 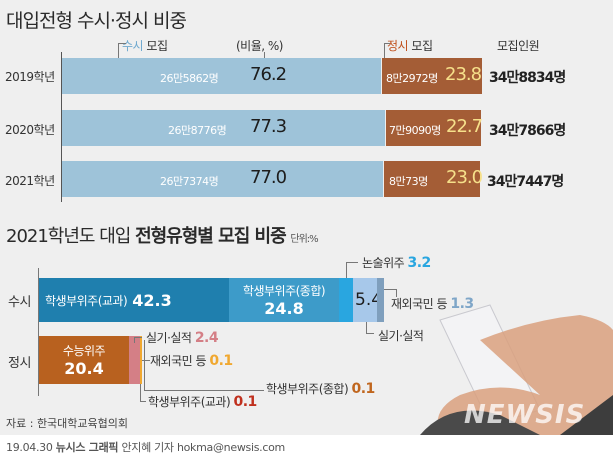 What do you see at coordinates (518, 46) in the screenshot?
I see `total-header: 모집인원` at bounding box center [518, 46].